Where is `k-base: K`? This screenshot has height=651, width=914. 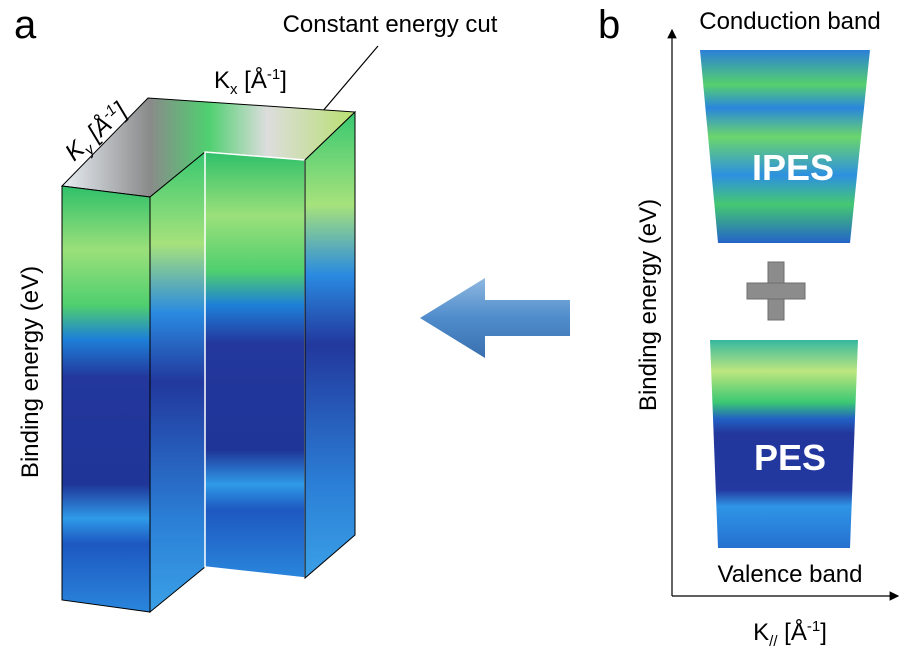
k-base: K is located at coordinates (761, 632).